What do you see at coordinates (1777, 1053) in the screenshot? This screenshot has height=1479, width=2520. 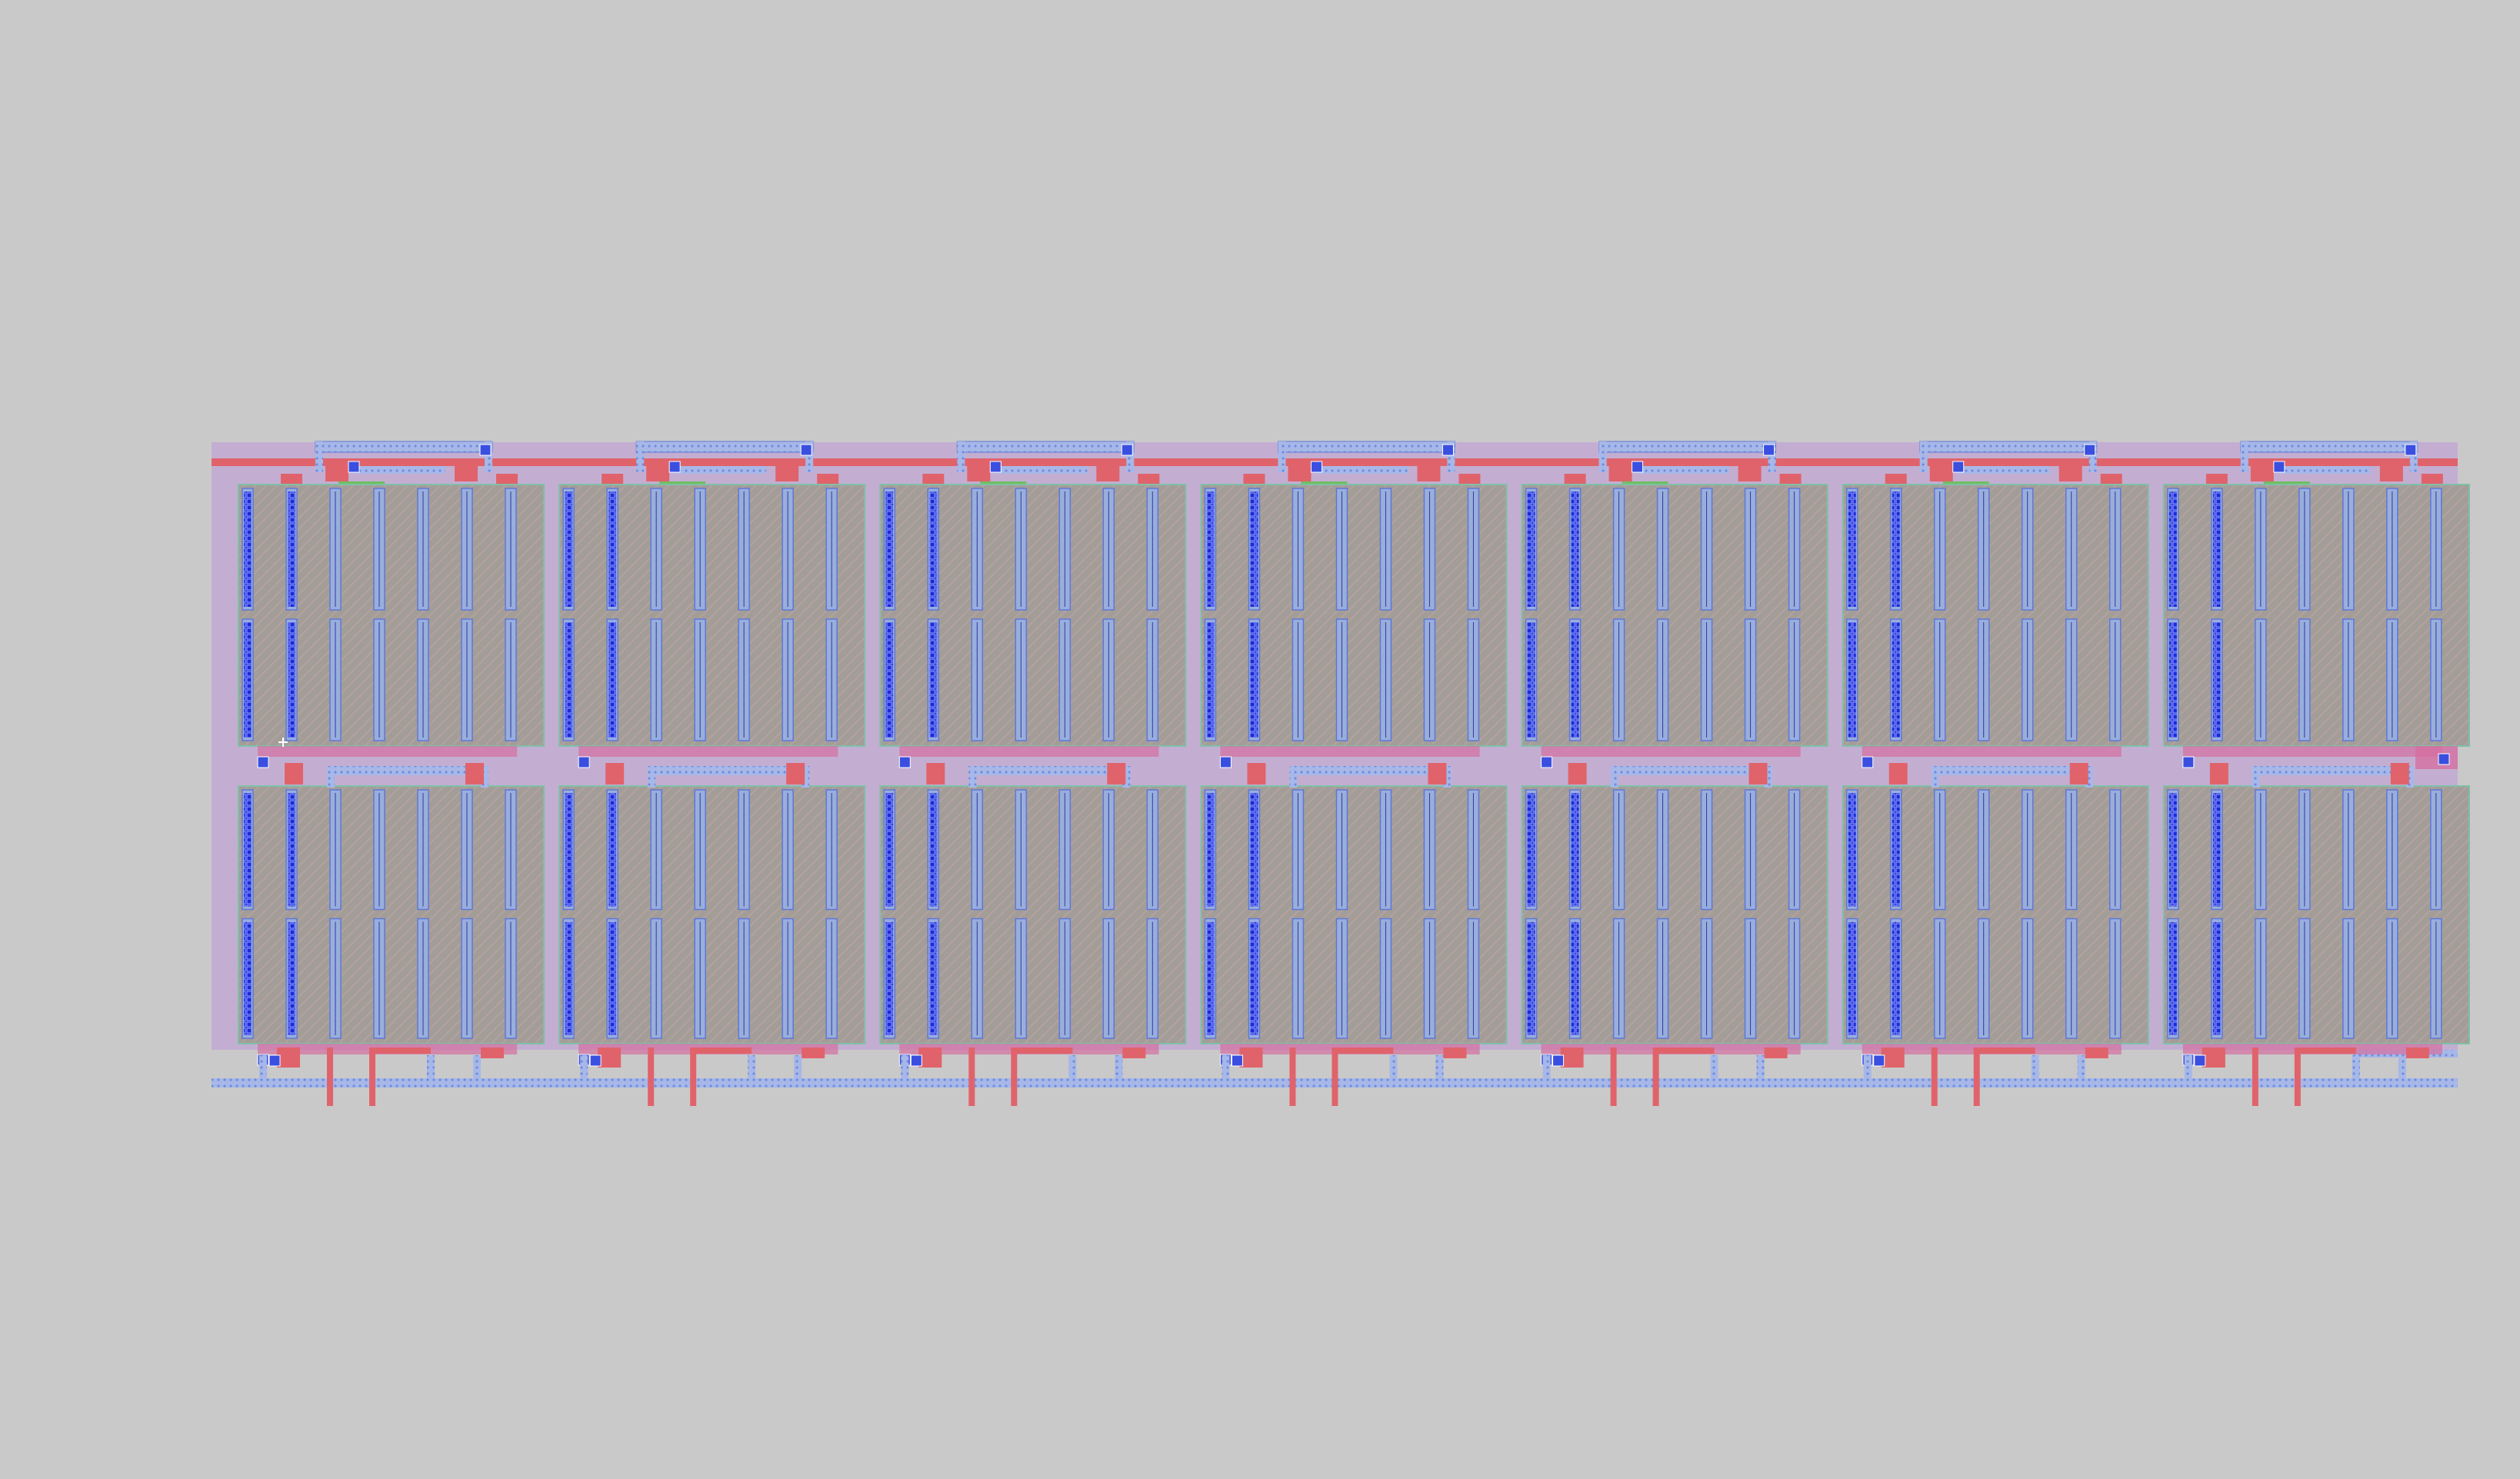 I see `poly-bottom-stub` at bounding box center [1777, 1053].